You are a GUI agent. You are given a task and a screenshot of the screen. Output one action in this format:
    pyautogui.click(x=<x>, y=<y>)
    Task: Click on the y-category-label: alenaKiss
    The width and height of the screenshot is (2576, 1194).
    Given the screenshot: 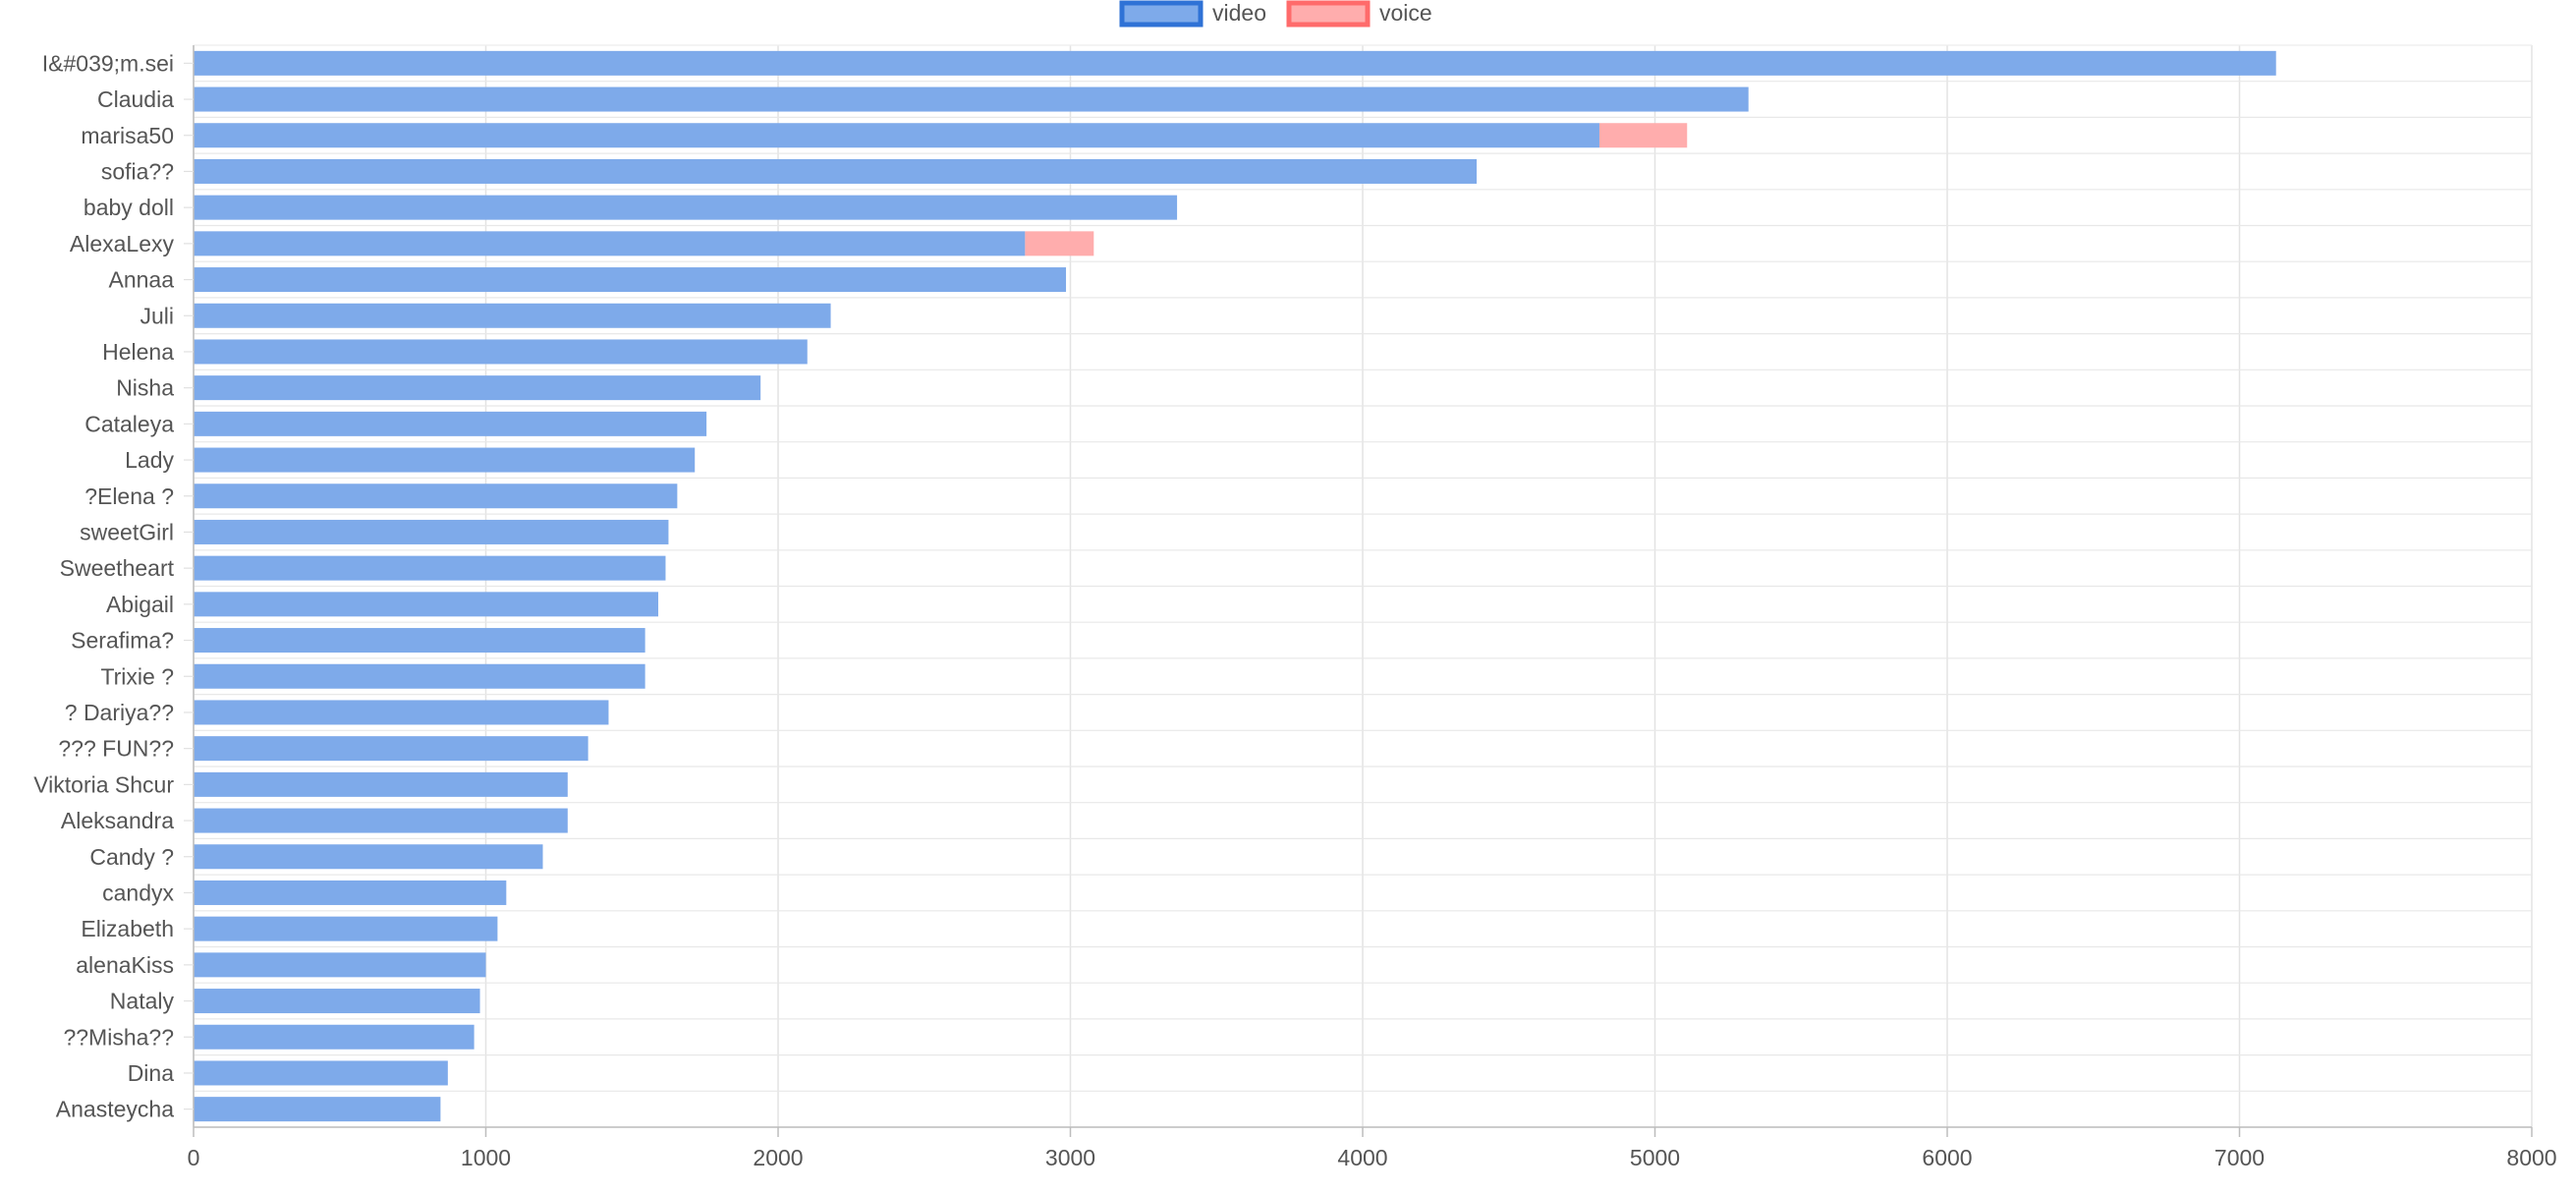 What is the action you would take?
    pyautogui.click(x=125, y=965)
    